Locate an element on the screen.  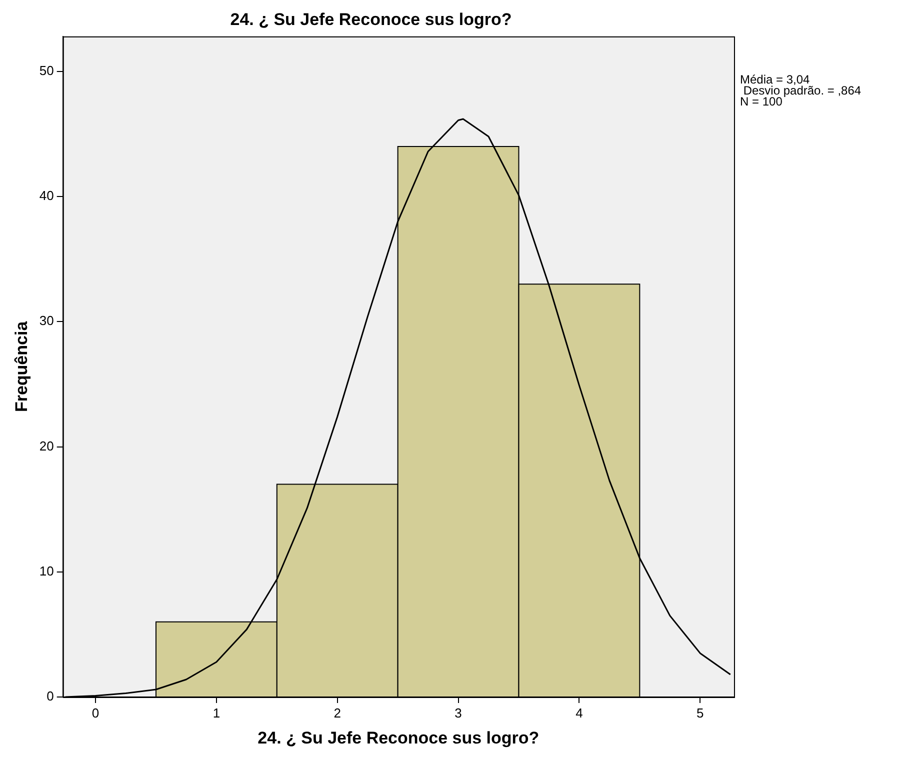
y-tick-label: 10 is located at coordinates (46, 570).